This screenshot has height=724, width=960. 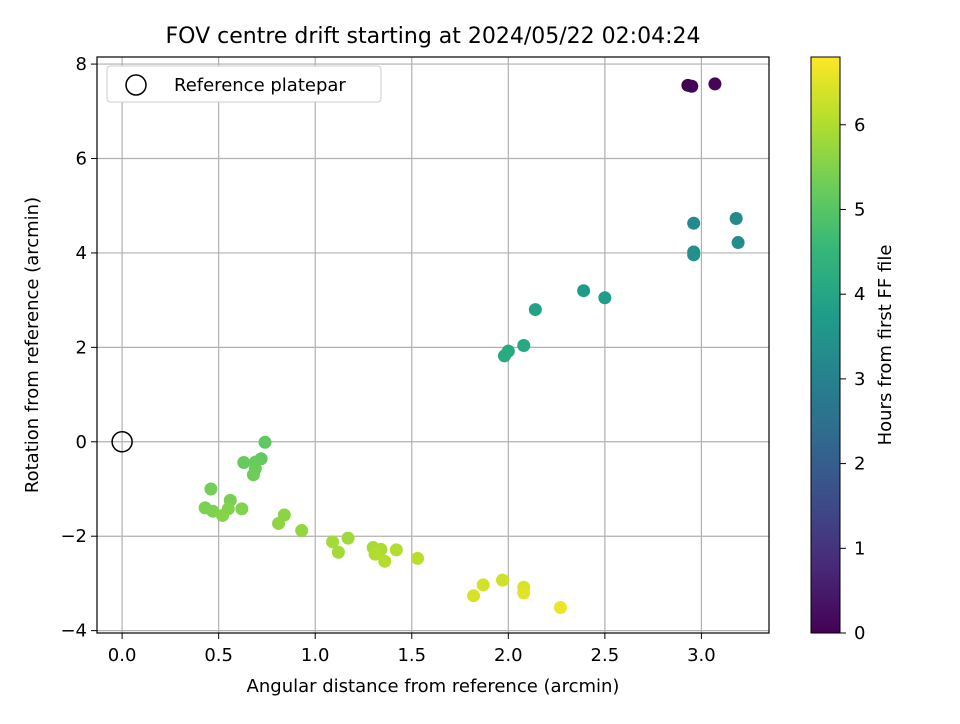 I want to click on y-tick-label: 0, so click(x=81, y=442).